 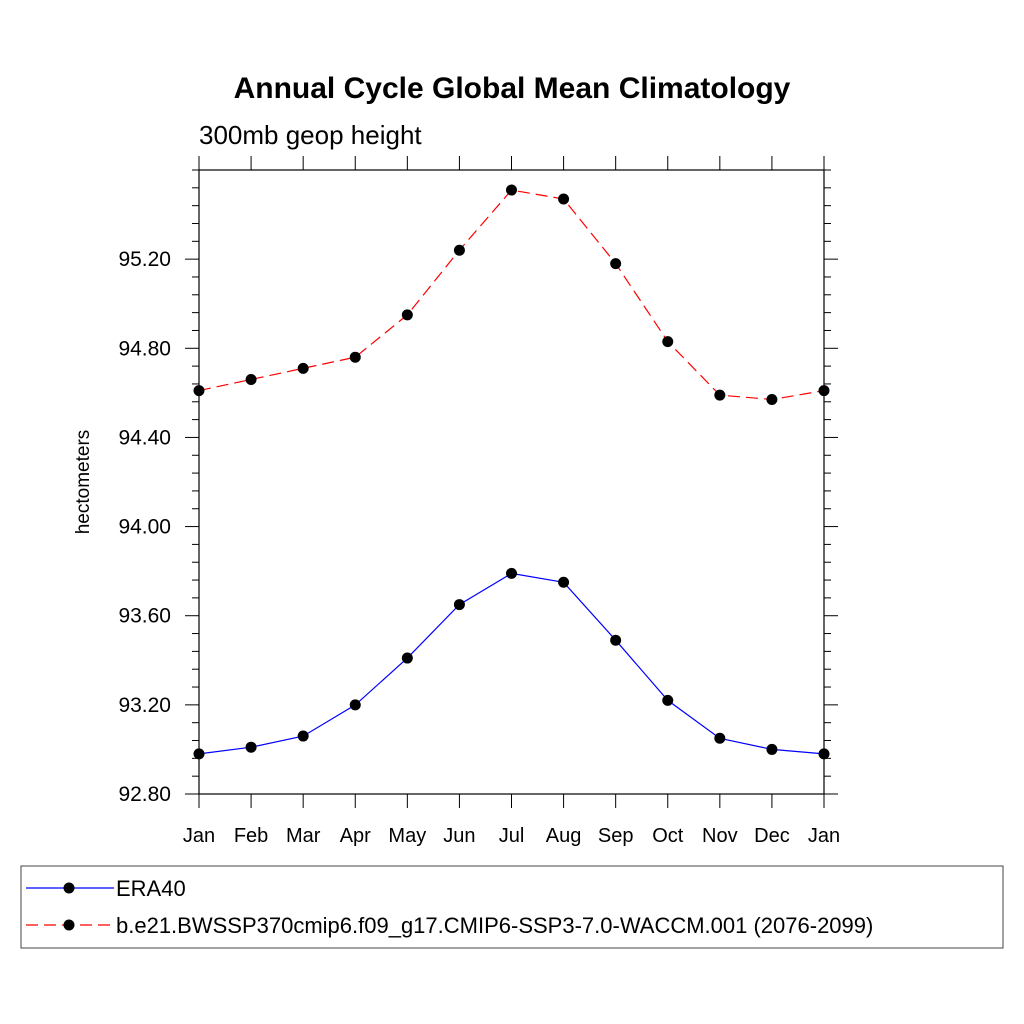 What do you see at coordinates (144, 437) in the screenshot?
I see `y-tick-label: 94.40` at bounding box center [144, 437].